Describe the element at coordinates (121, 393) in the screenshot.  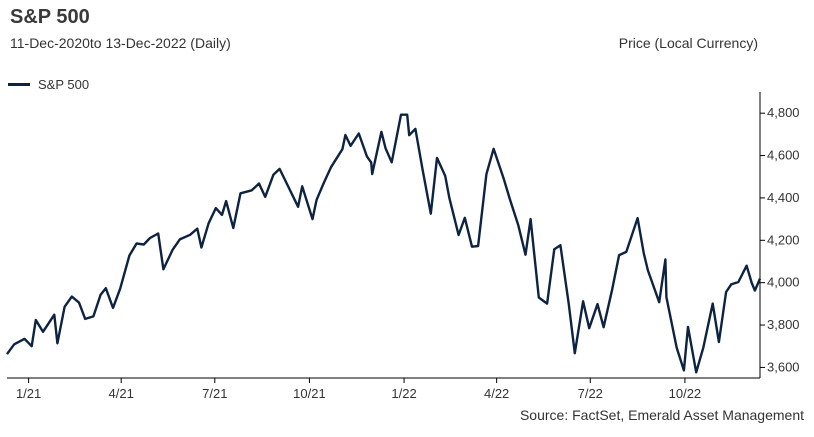
I see `x-tick-label: 4/21` at that location.